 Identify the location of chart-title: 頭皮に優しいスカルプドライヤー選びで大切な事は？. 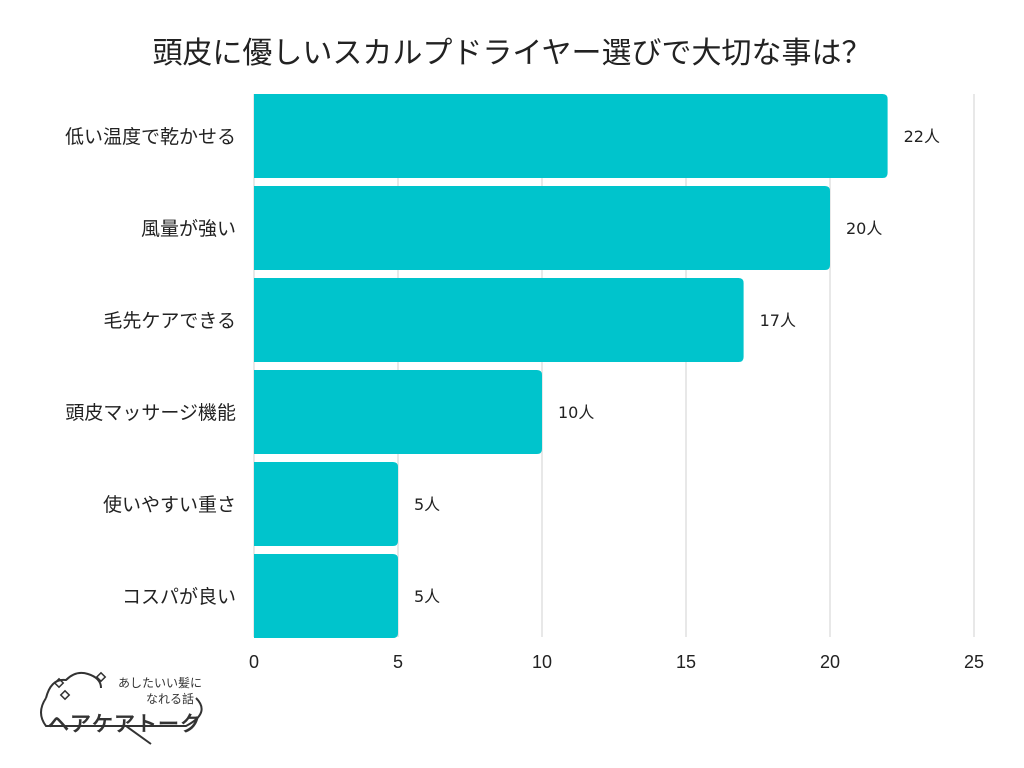
(512, 53).